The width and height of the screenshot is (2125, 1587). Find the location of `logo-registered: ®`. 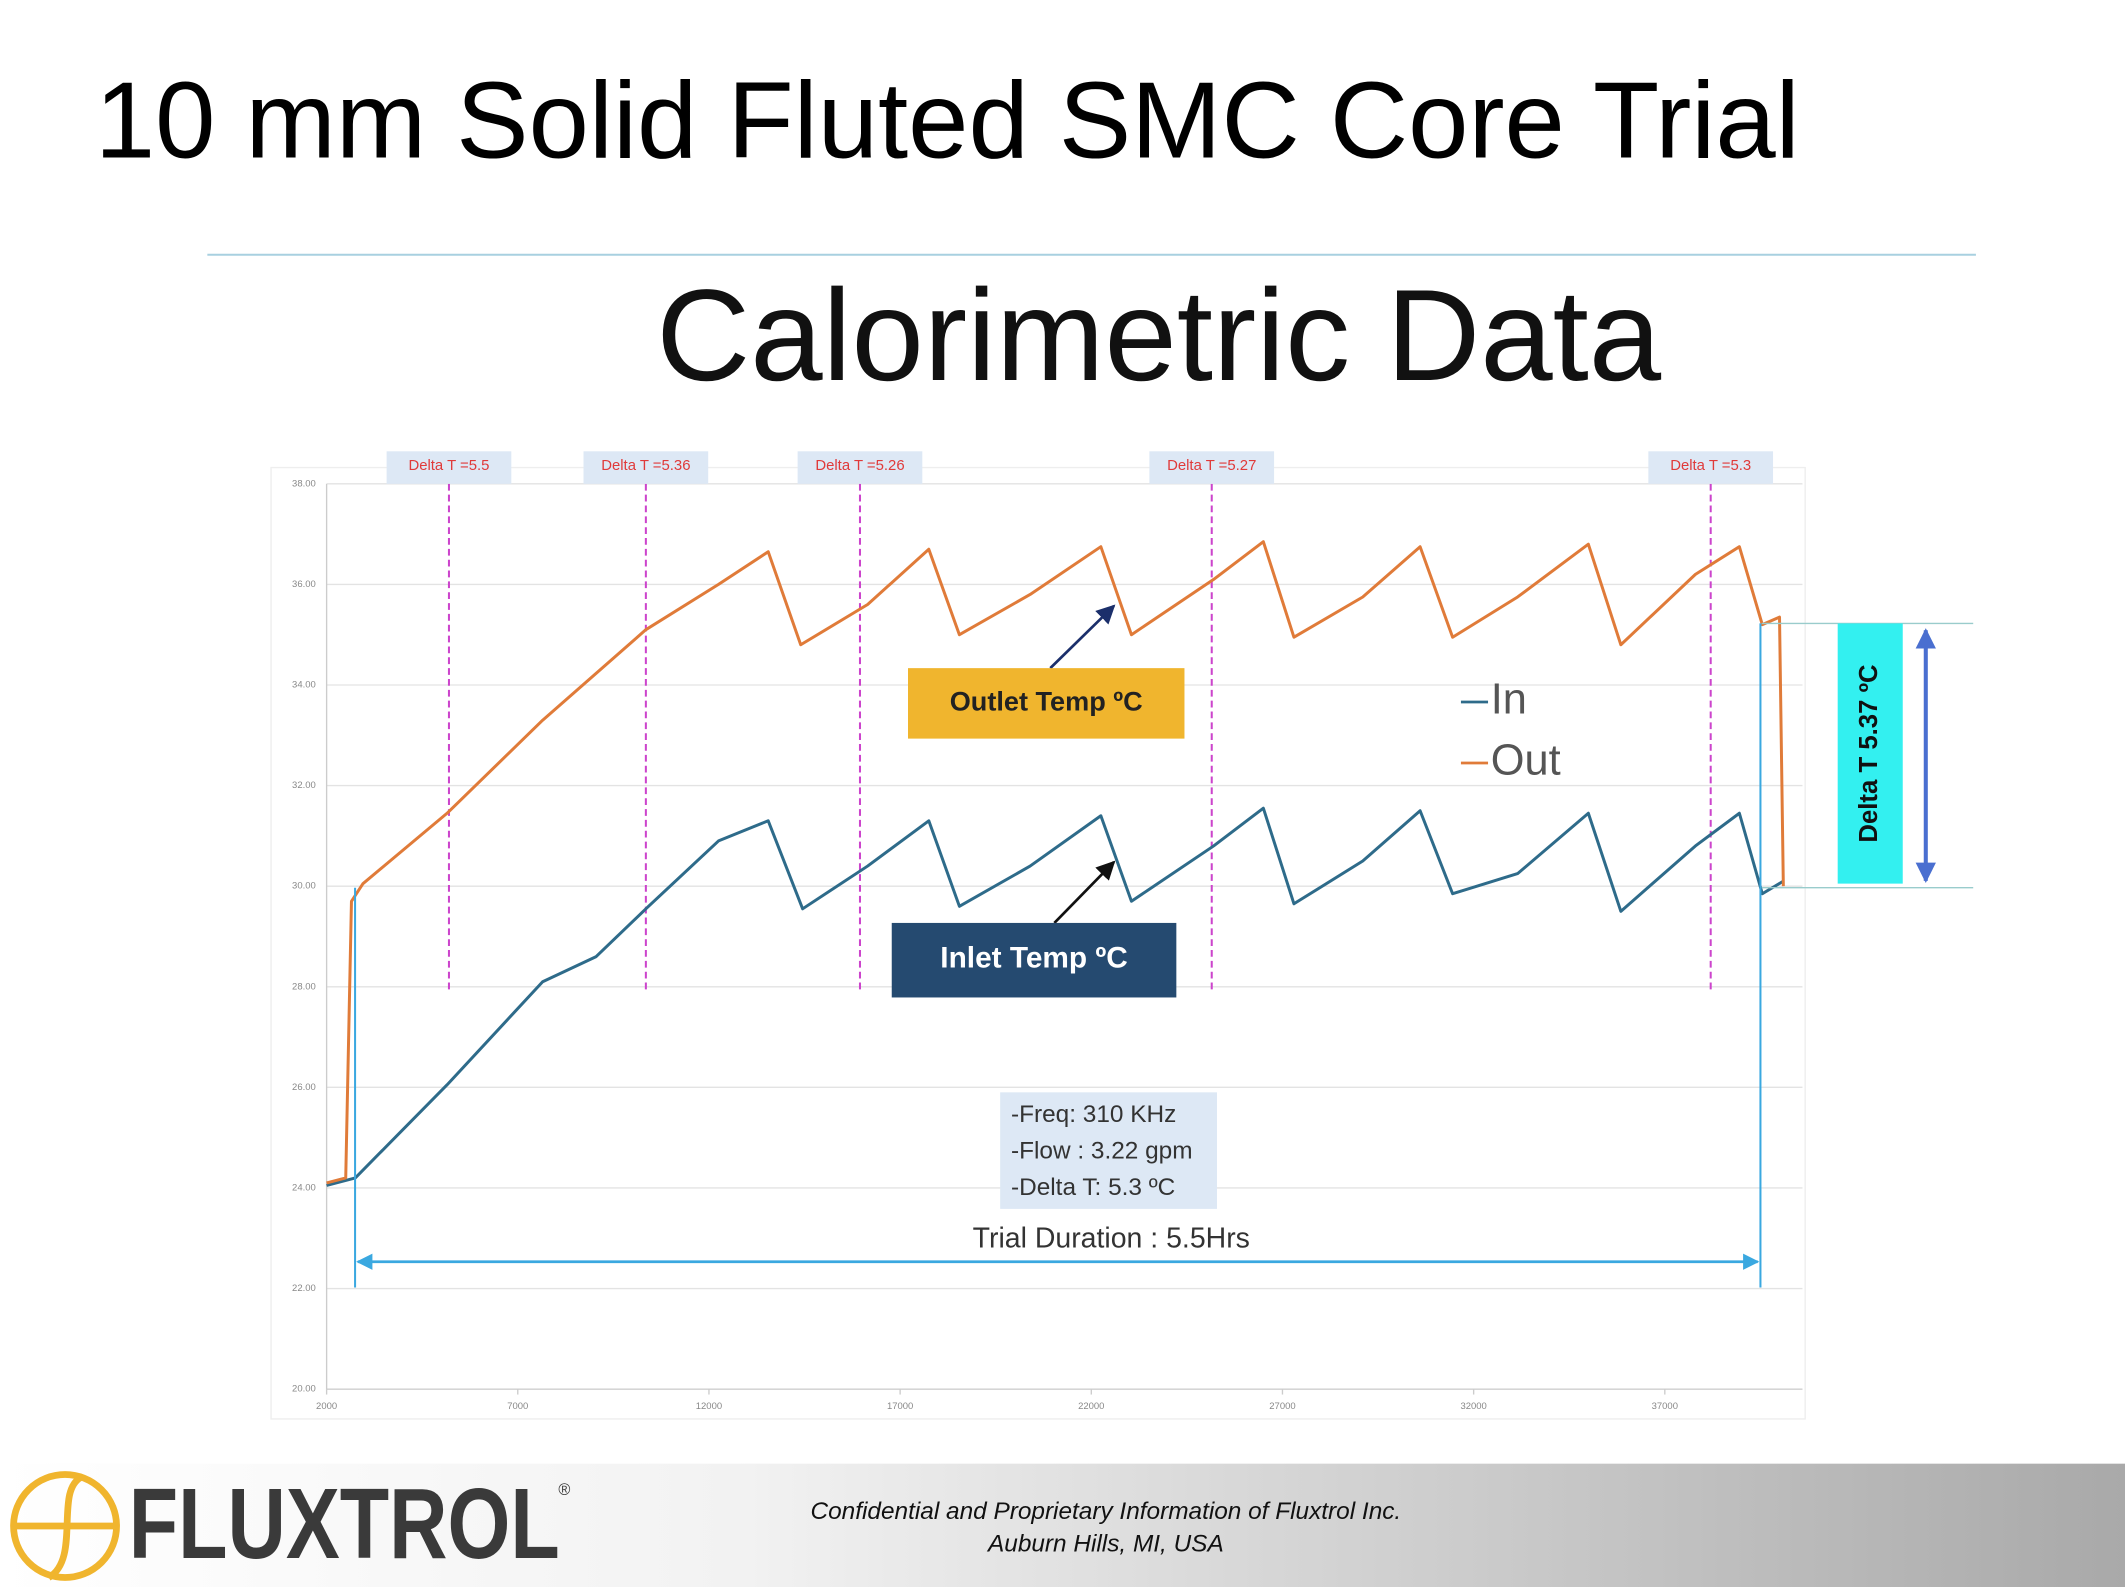

logo-registered: ® is located at coordinates (564, 1490).